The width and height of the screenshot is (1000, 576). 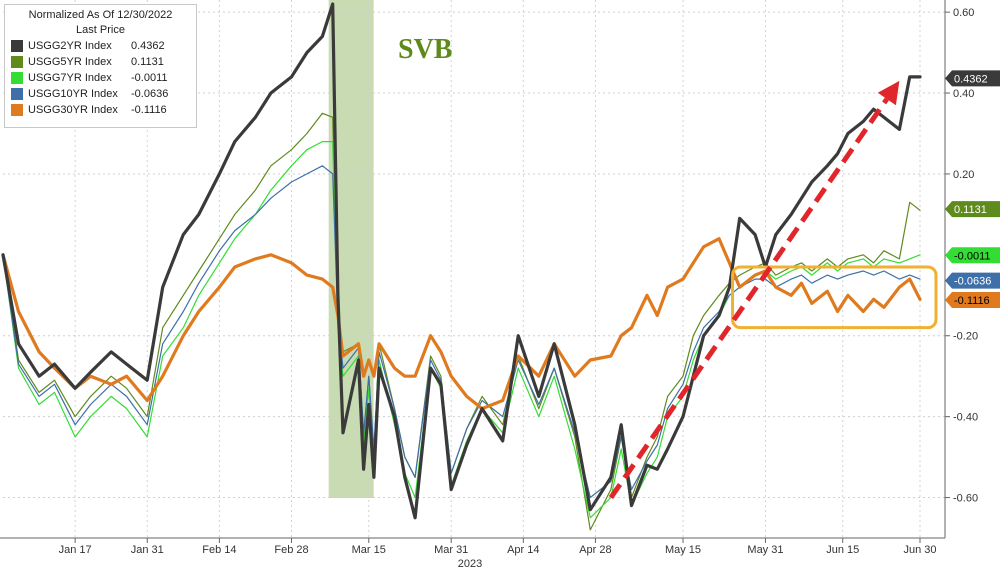 What do you see at coordinates (150, 94) in the screenshot?
I see `legend-value-10yr: -0.0636` at bounding box center [150, 94].